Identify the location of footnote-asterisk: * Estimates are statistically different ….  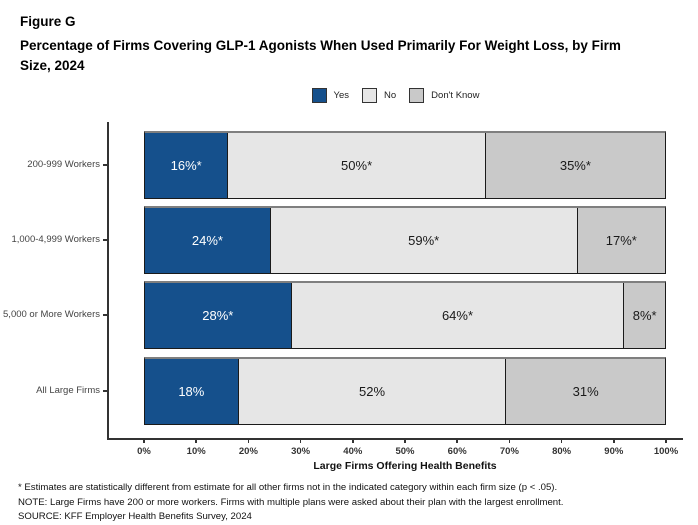
(288, 487).